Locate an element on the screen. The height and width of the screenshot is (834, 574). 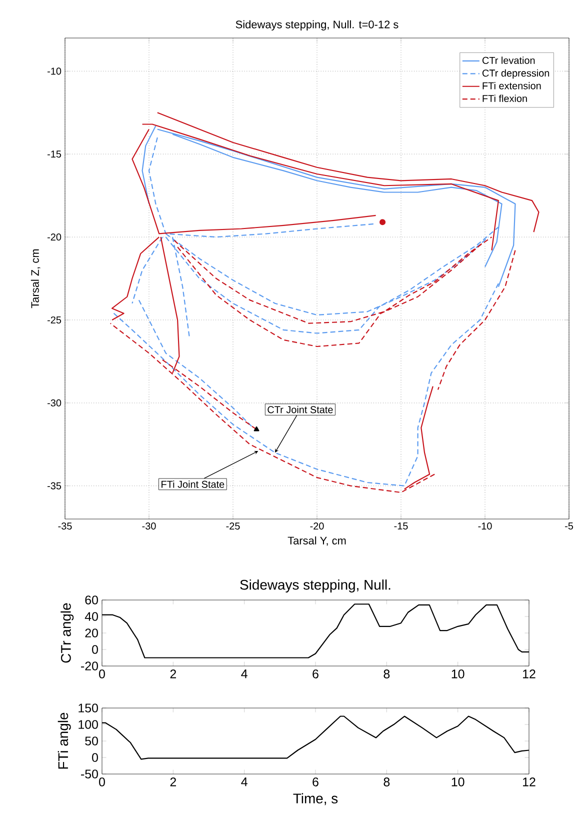
x-tick-label: -5 is located at coordinates (569, 526).